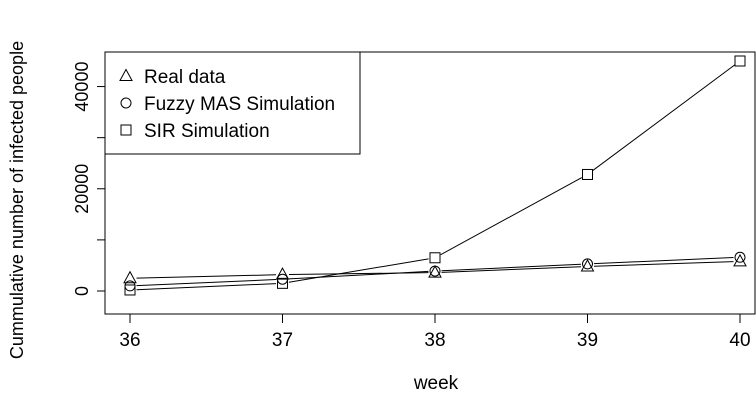 Image resolution: width=756 pixels, height=401 pixels. I want to click on legend-label: Fuzzy MAS Simulation, so click(239, 104).